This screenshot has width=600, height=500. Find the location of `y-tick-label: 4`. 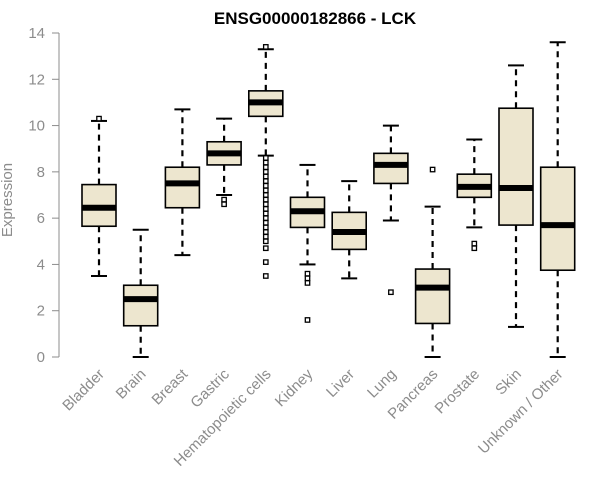

y-tick-label: 4 is located at coordinates (41, 264).